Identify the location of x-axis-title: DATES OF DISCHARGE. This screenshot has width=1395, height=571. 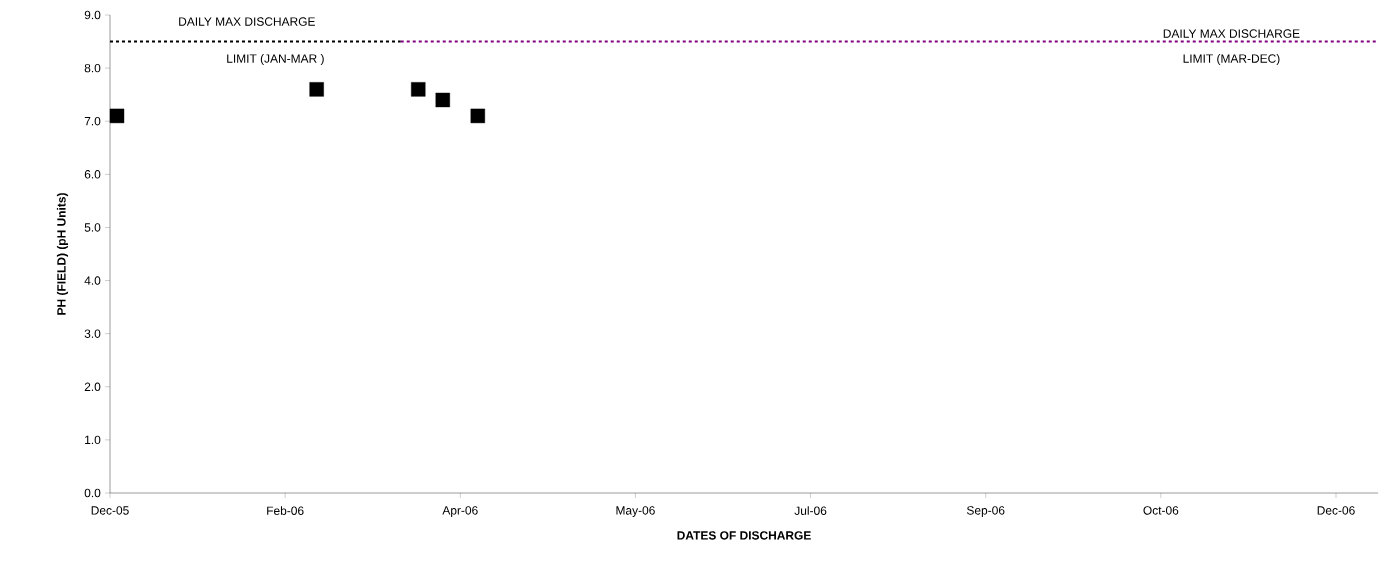
(744, 535).